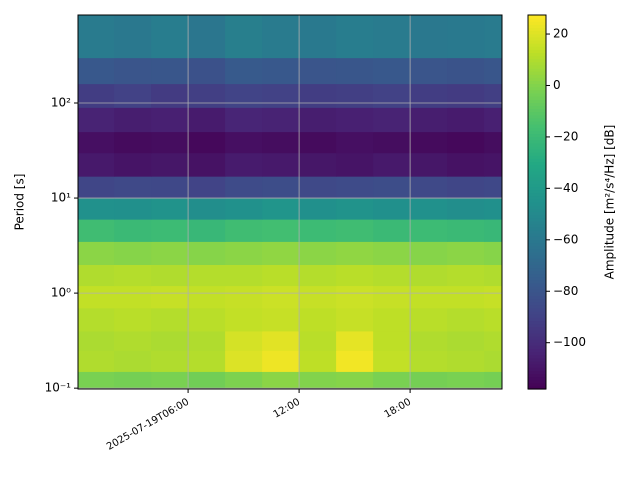 The width and height of the screenshot is (640, 484). What do you see at coordinates (20, 202) in the screenshot?
I see `y-axis-label: Period [s]` at bounding box center [20, 202].